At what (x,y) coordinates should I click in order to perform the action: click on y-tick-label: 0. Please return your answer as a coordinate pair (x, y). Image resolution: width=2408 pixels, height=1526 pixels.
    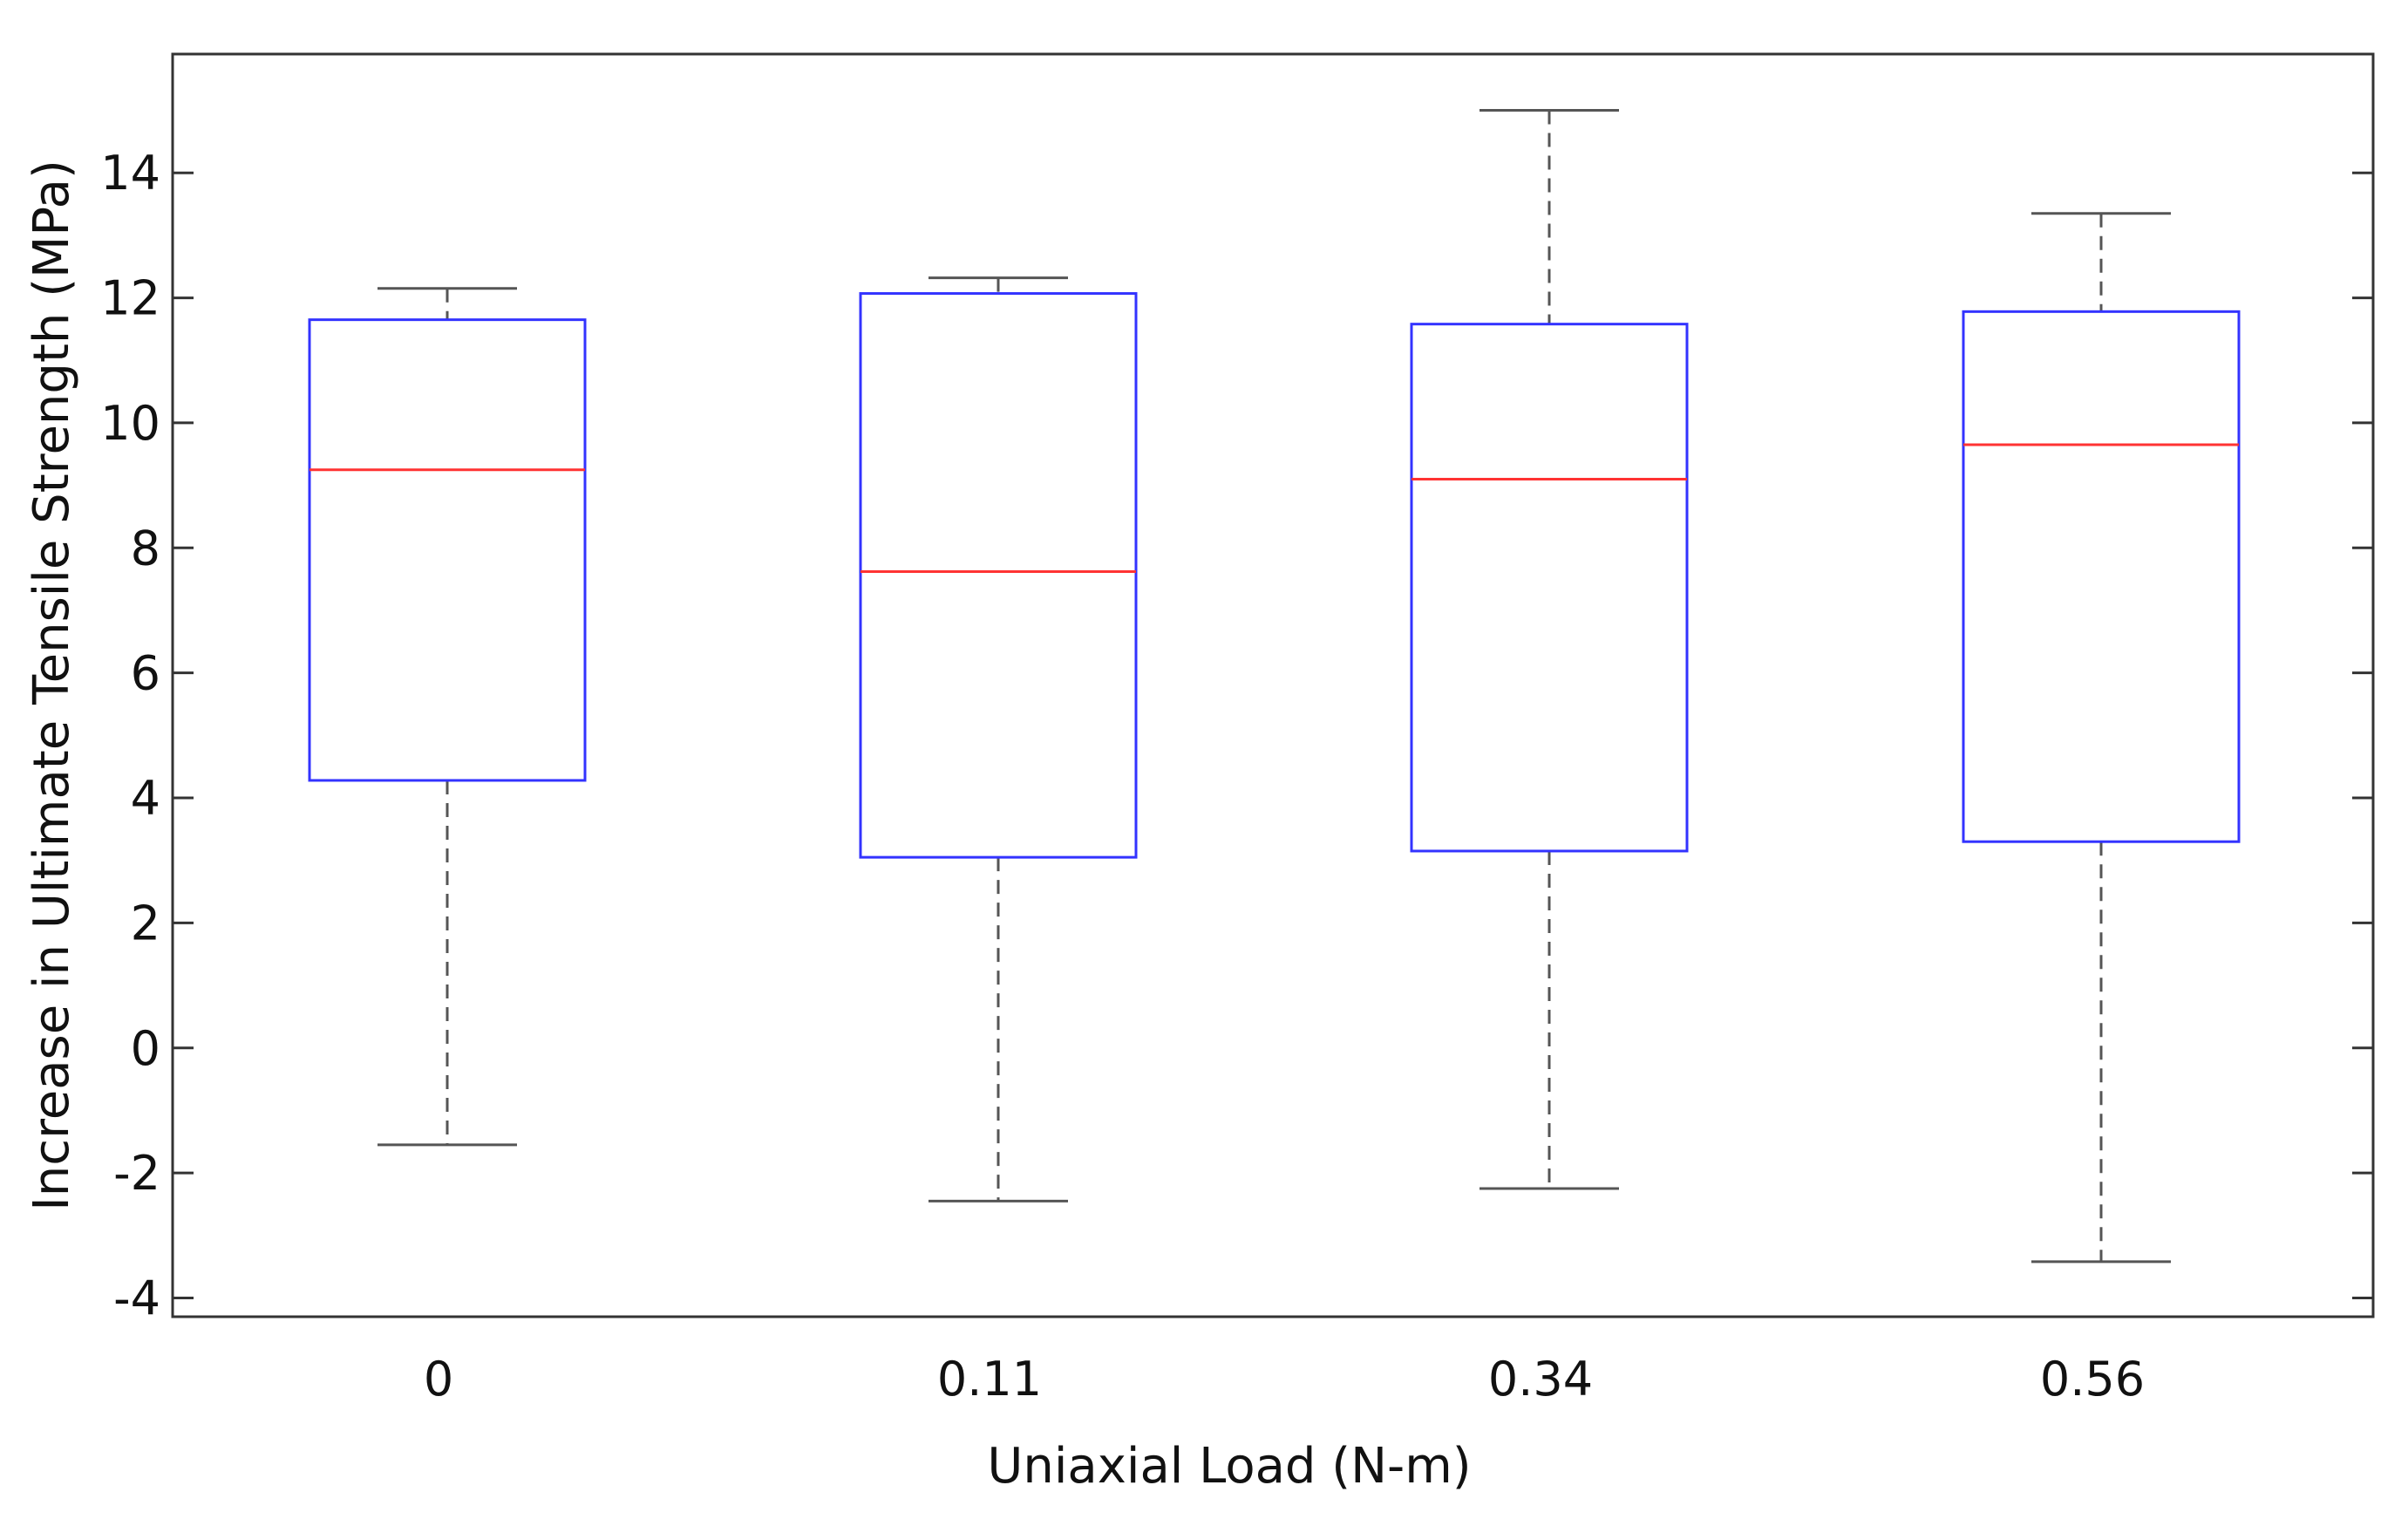
    Looking at the image, I should click on (146, 1048).